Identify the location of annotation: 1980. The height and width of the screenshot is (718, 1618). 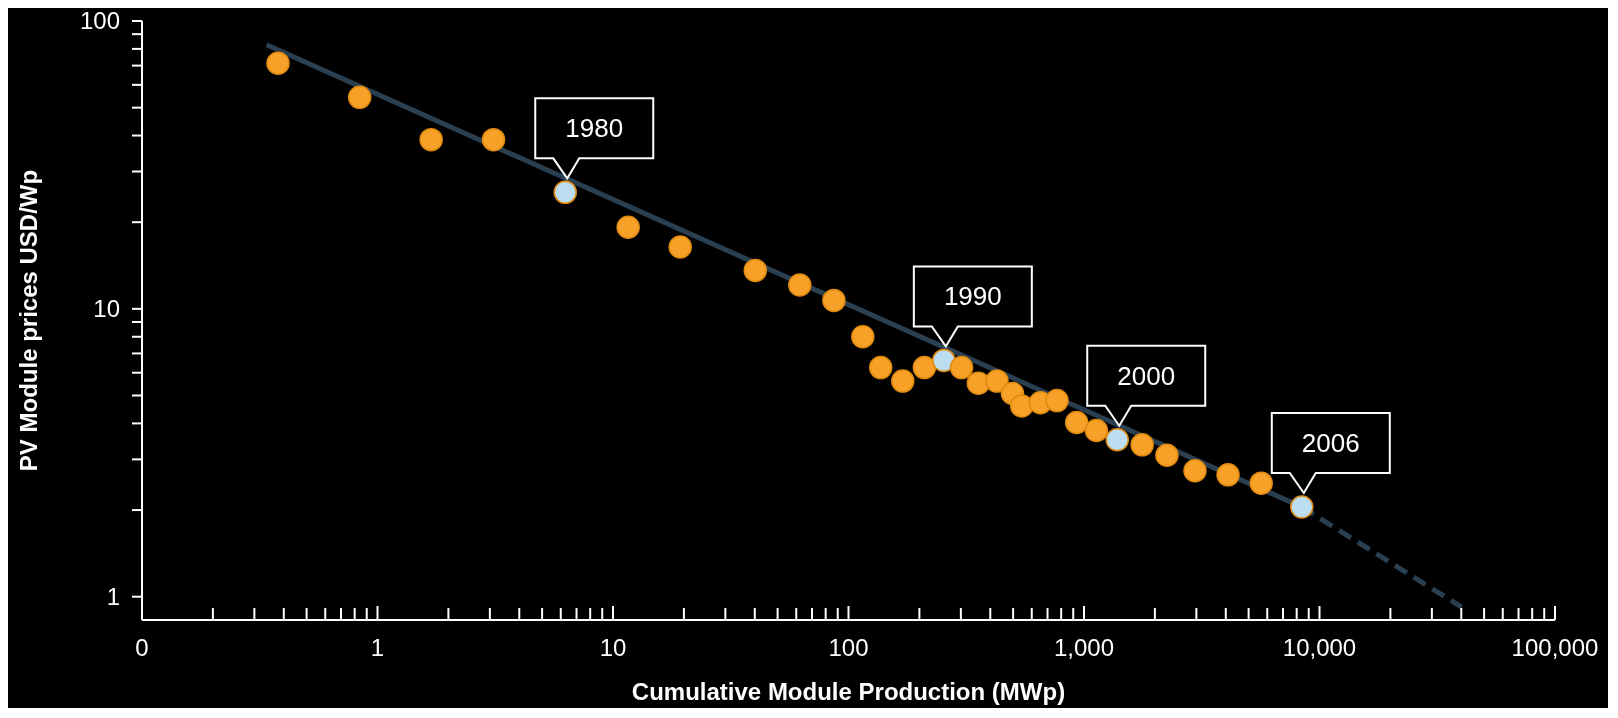
(594, 128).